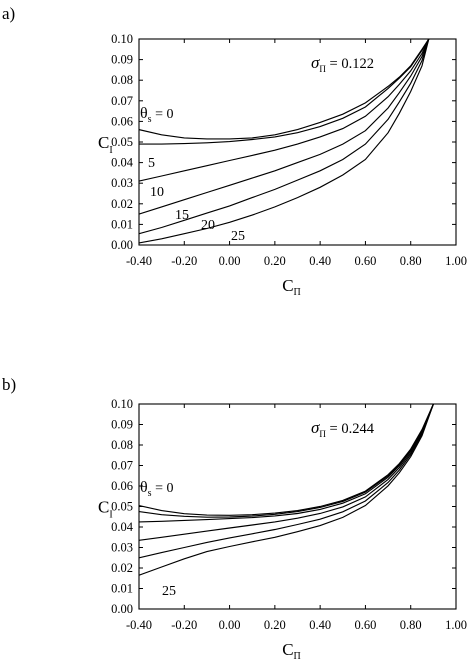 The width and height of the screenshot is (474, 667). I want to click on series-label: 15, so click(182, 215).